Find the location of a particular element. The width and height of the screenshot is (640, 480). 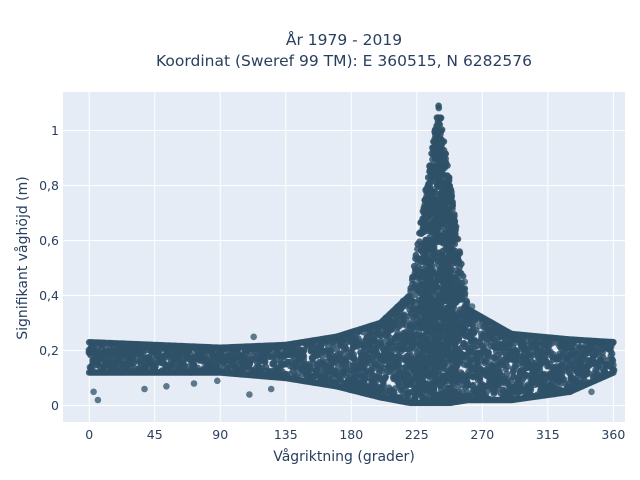

x-tick-labels: 0 45 90 135 180 225 270 315 360 is located at coordinates (355, 434).